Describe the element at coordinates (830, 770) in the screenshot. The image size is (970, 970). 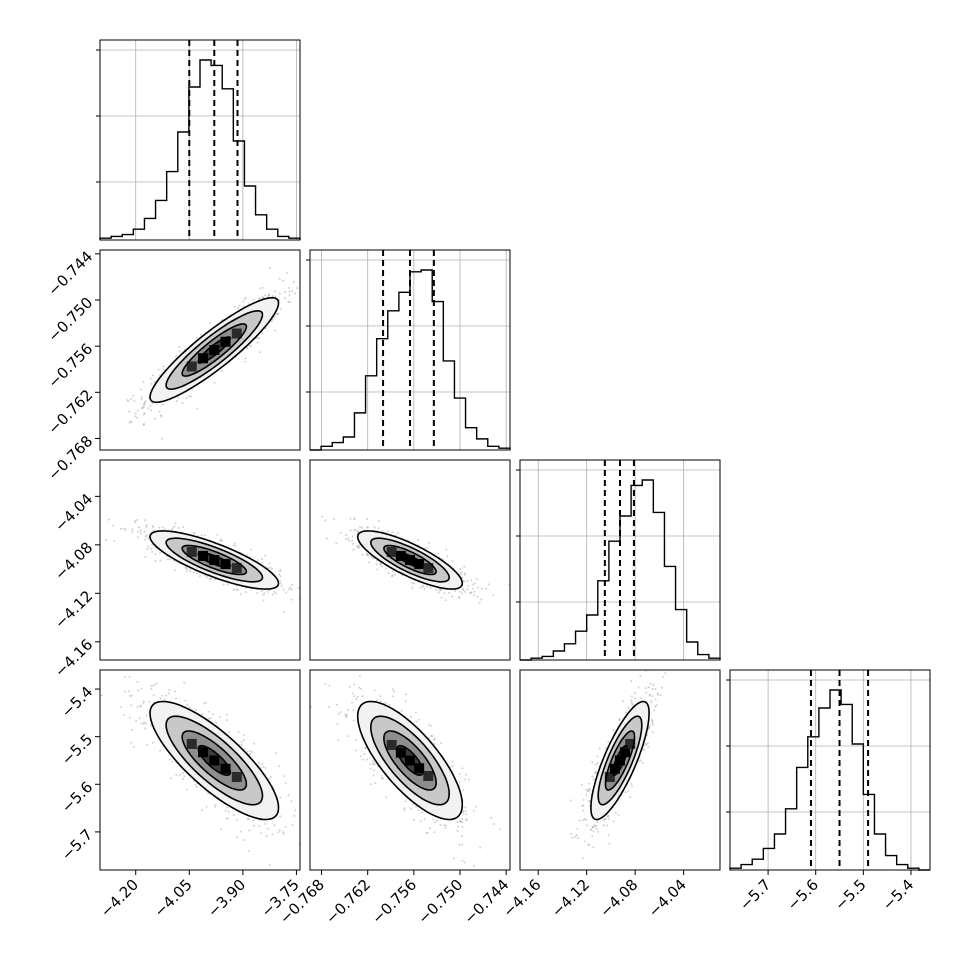
I see `panel-frame` at that location.